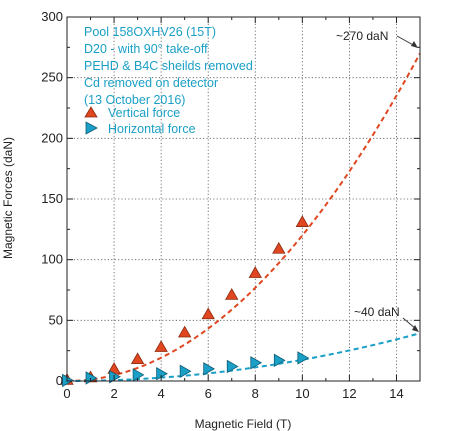 This screenshot has height=431, width=457. I want to click on legend: Vertical force Horizontal force, so click(140, 121).